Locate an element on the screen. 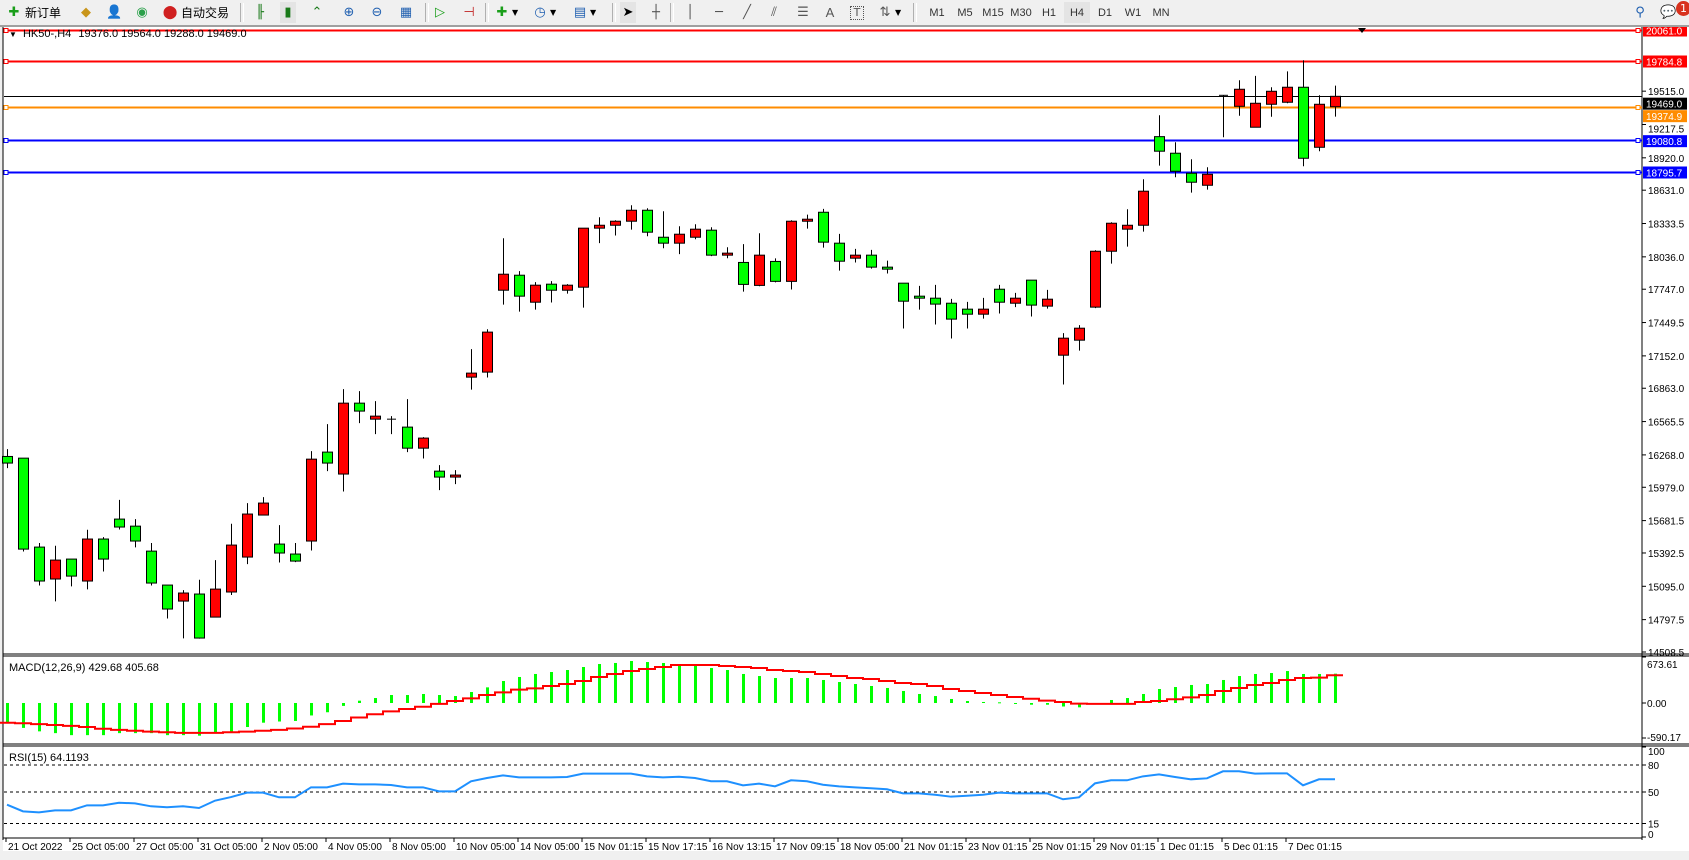  text-label-icon: T is located at coordinates (857, 12).